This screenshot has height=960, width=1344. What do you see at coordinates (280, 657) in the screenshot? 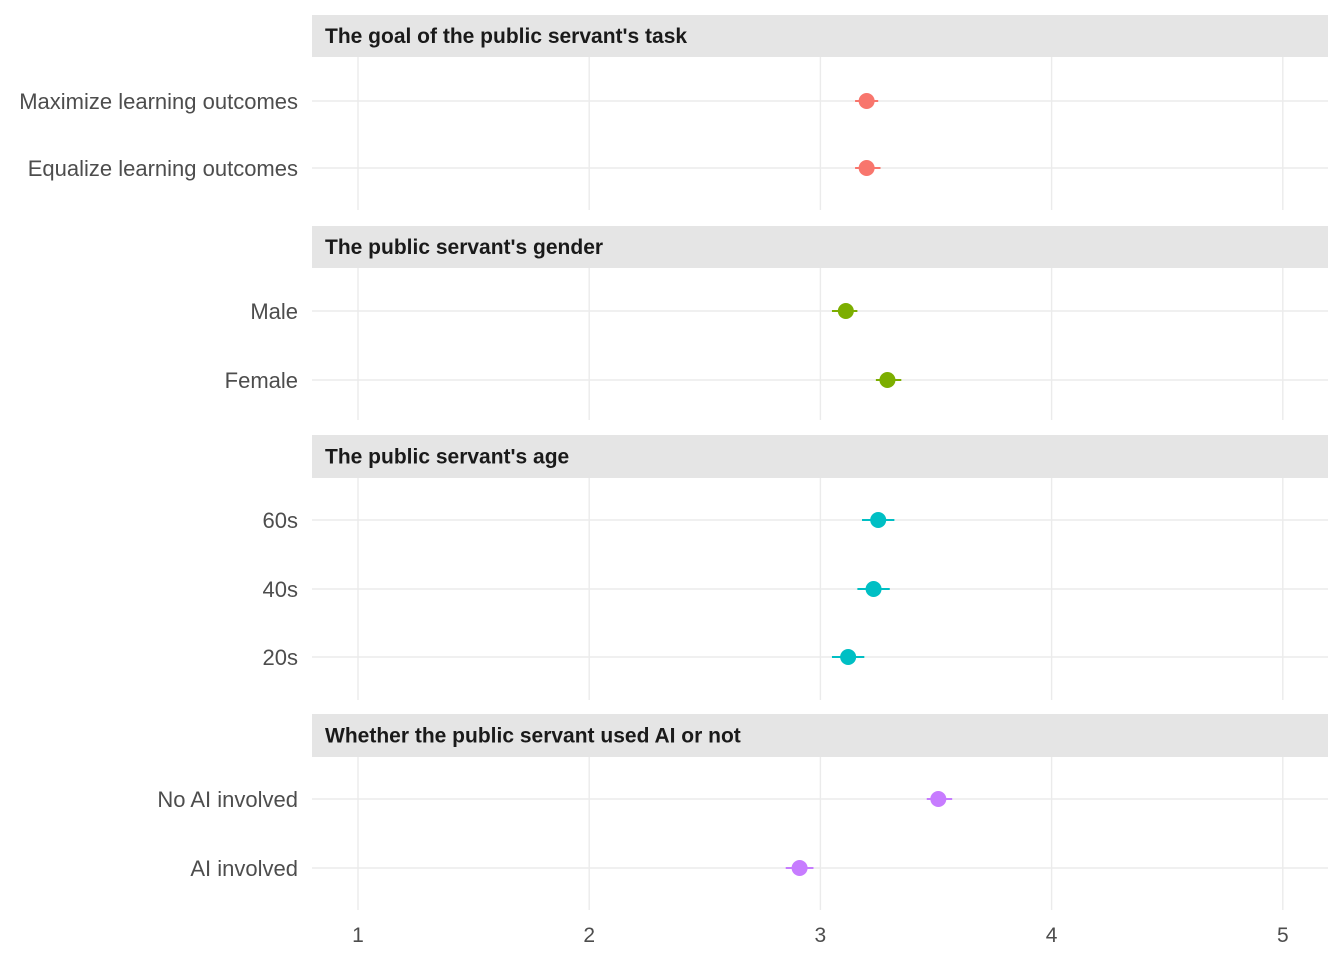
I see `y-axis-label: 20s` at bounding box center [280, 657].